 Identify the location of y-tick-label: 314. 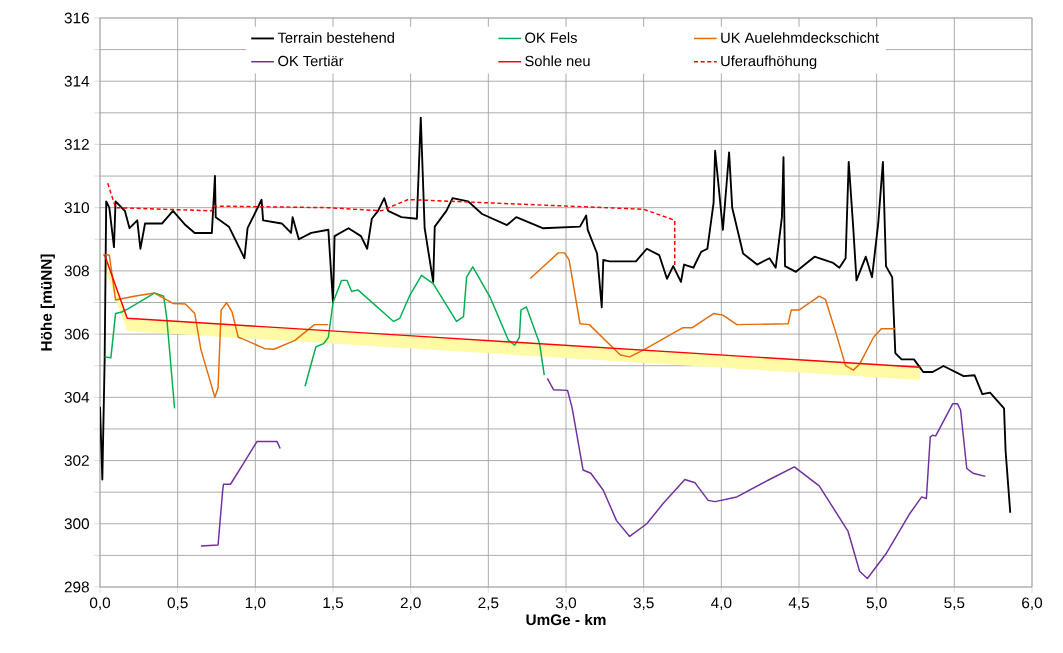
(77, 81).